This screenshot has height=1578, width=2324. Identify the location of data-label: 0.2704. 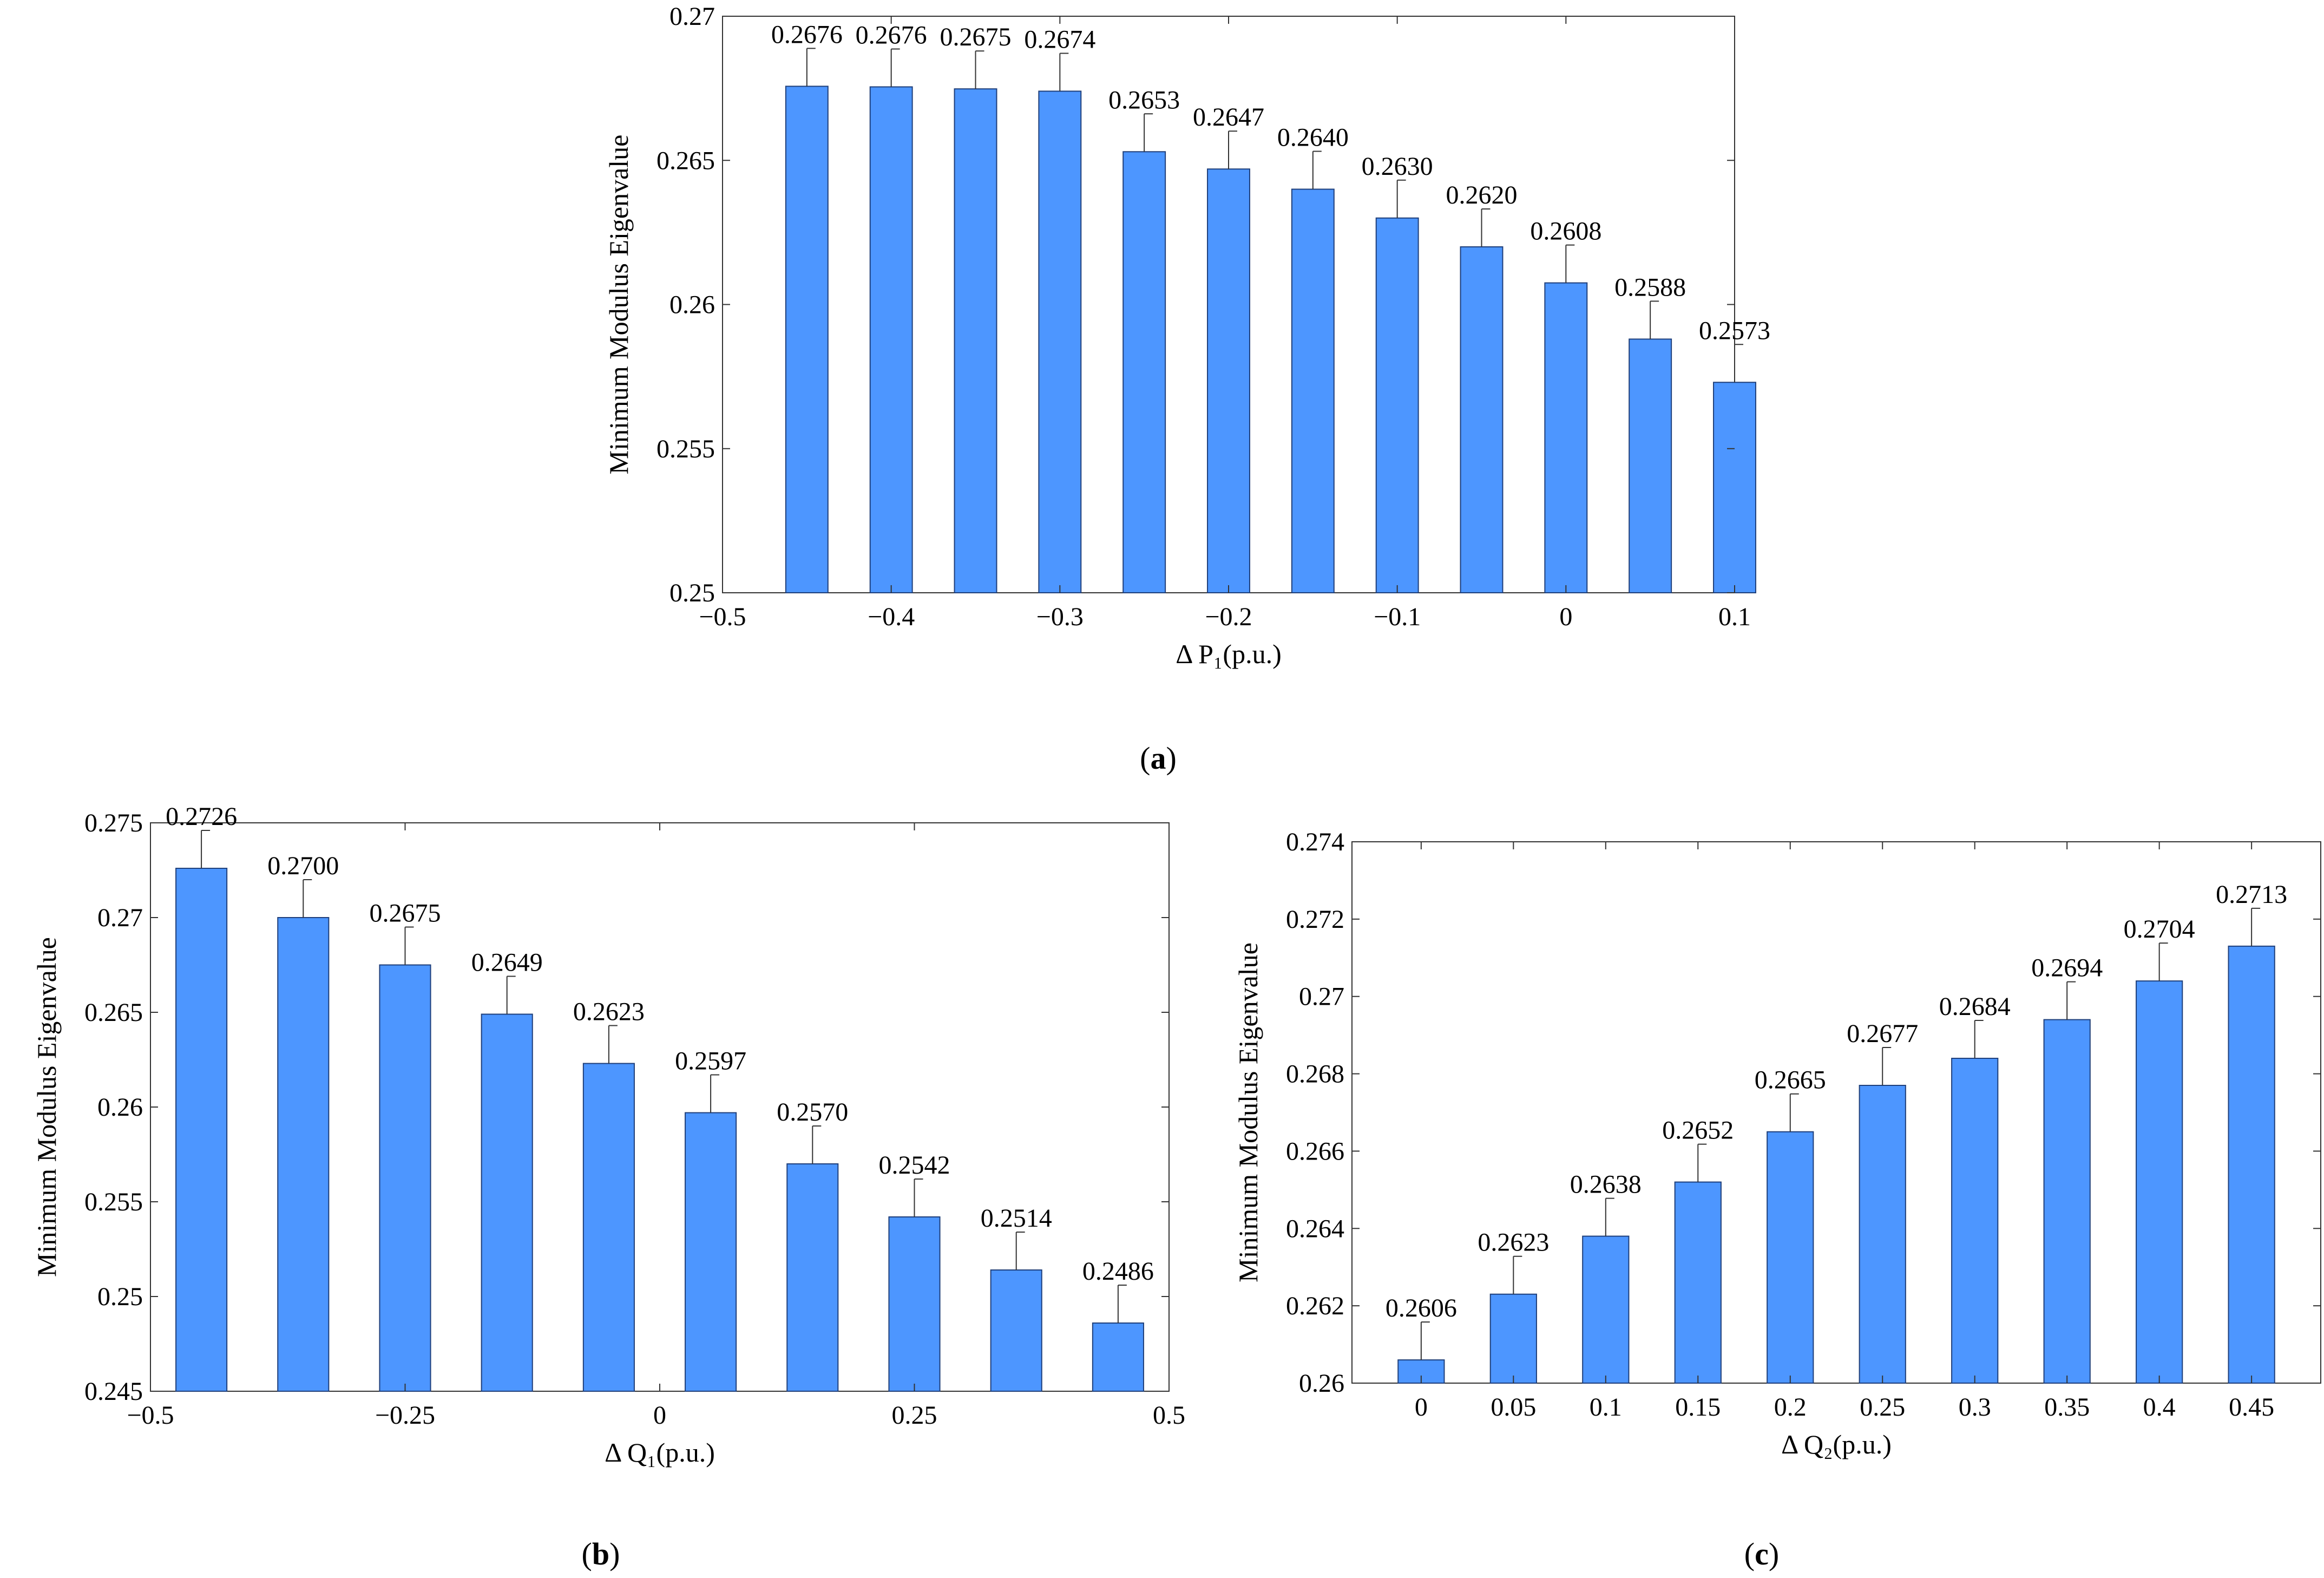
(2159, 929).